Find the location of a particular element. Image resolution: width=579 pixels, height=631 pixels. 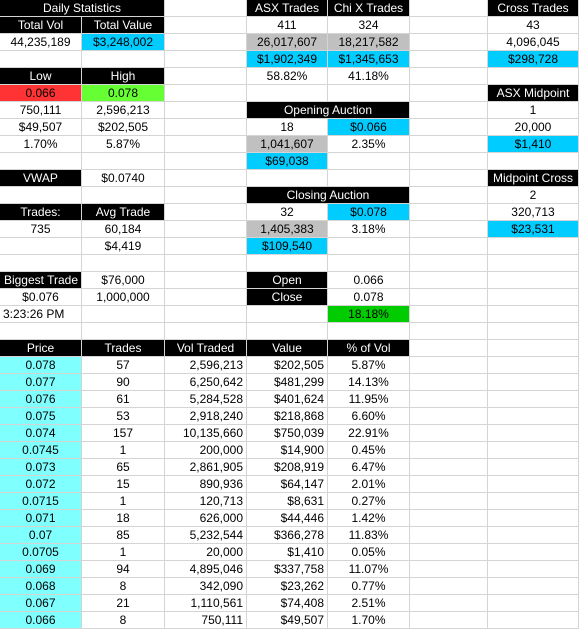

value-cell: 5,232,544 is located at coordinates (206, 535).